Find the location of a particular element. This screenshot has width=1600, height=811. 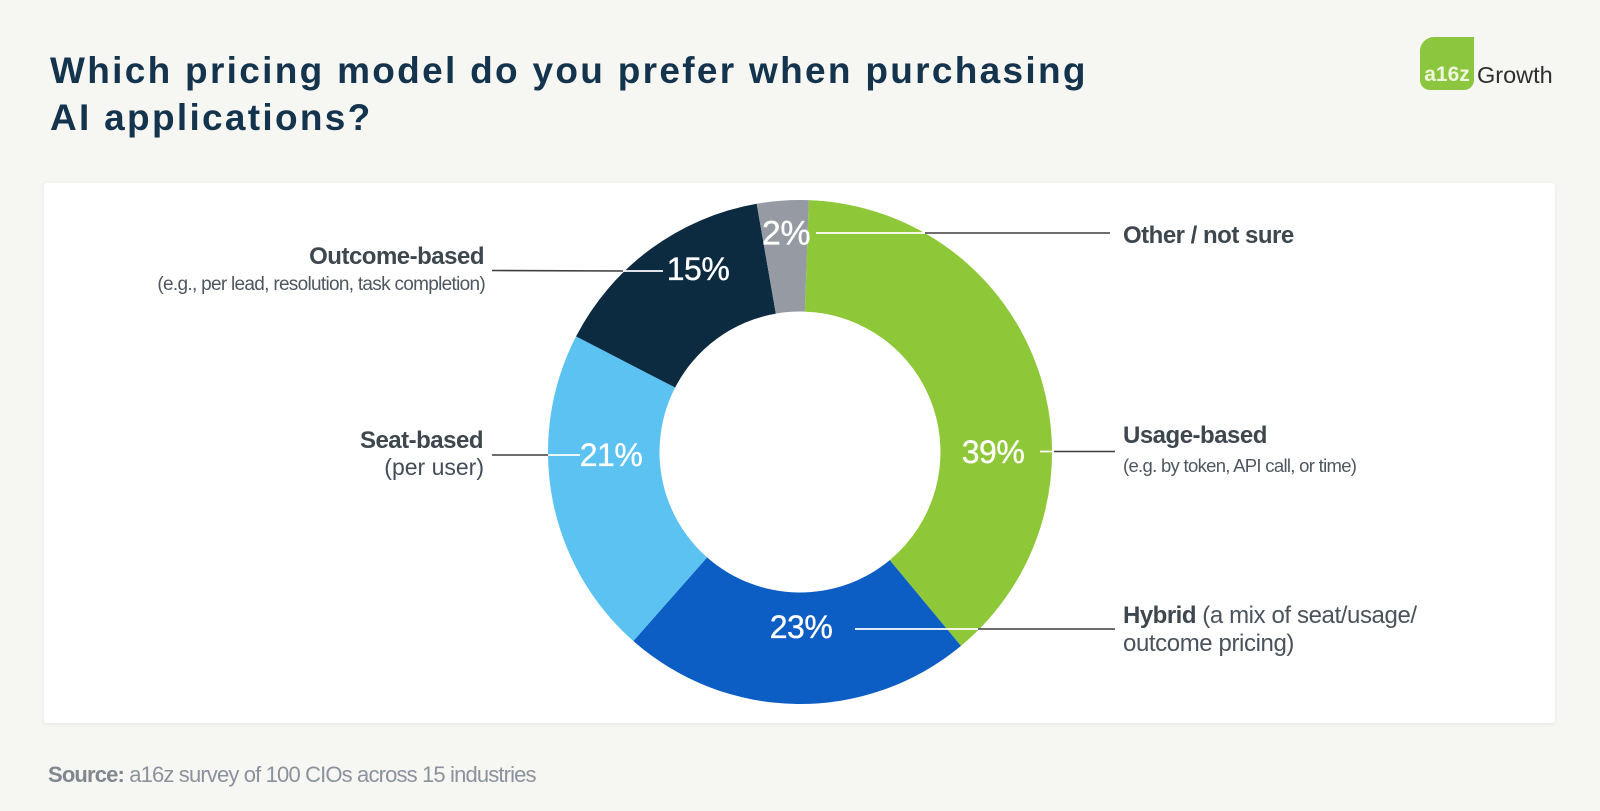

svg-text: 15% is located at coordinates (698, 269).